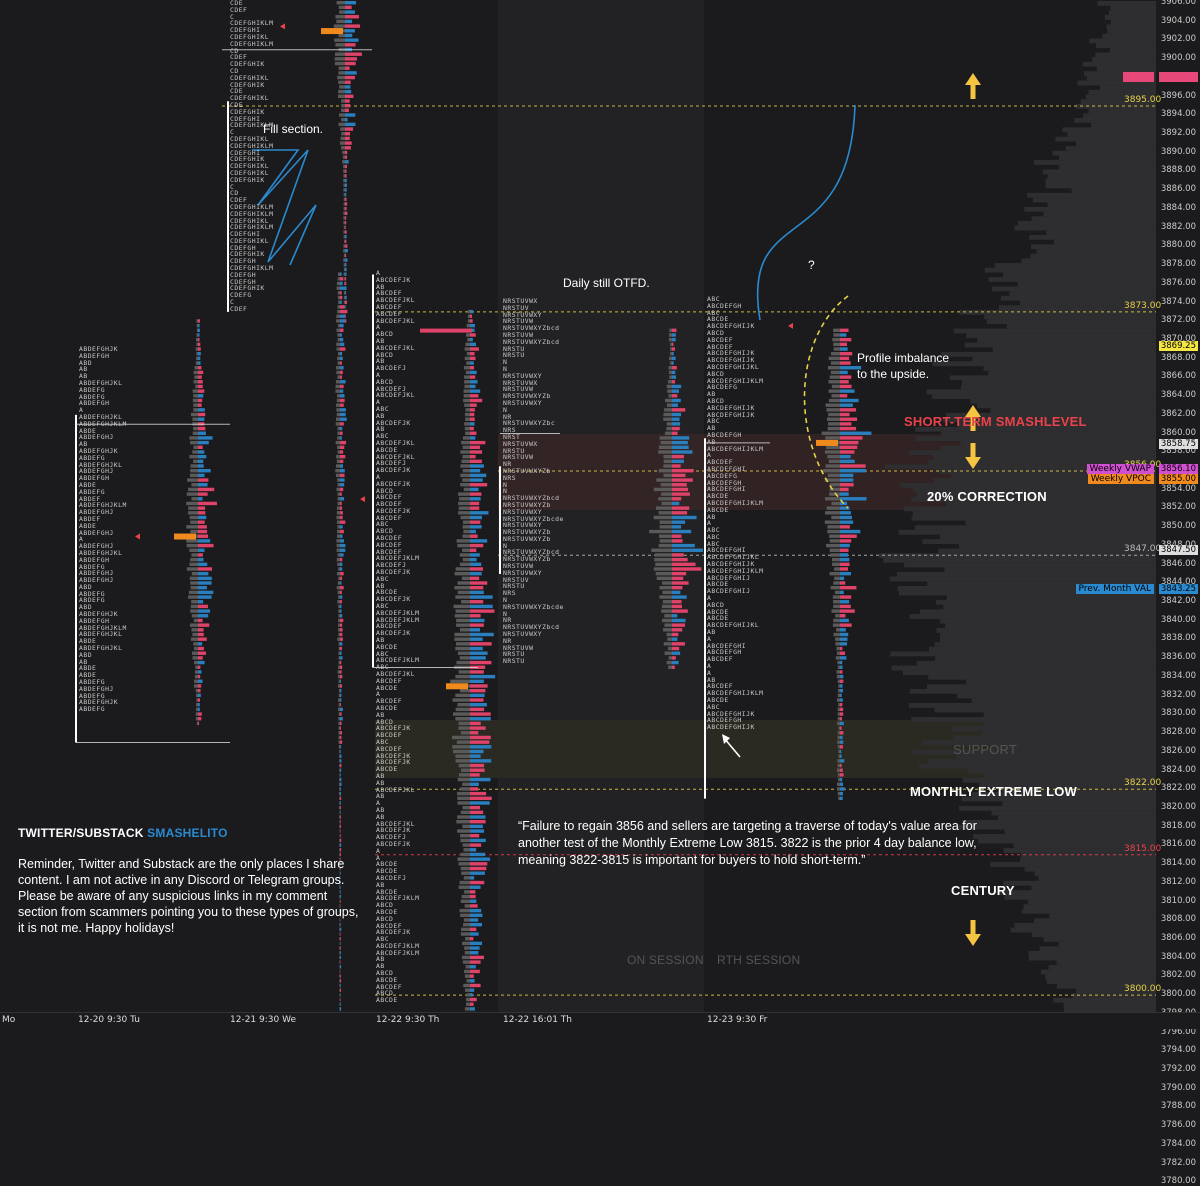 The height and width of the screenshot is (1186, 1200). I want to click on price-tick: 3842.00, so click(1178, 601).